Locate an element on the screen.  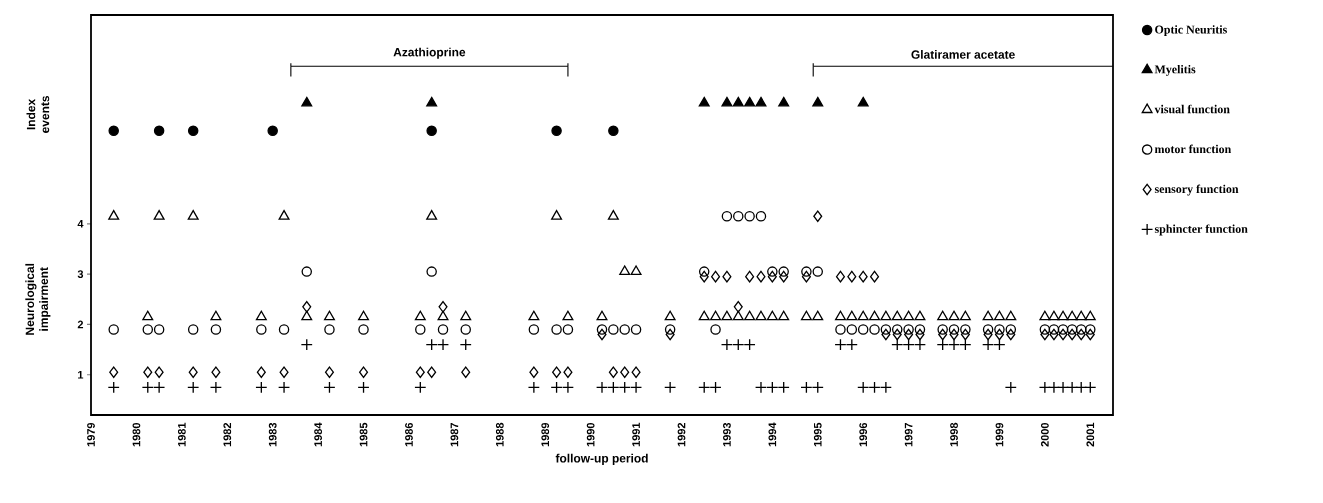
x-tick-label: 2000 is located at coordinates (1045, 434).